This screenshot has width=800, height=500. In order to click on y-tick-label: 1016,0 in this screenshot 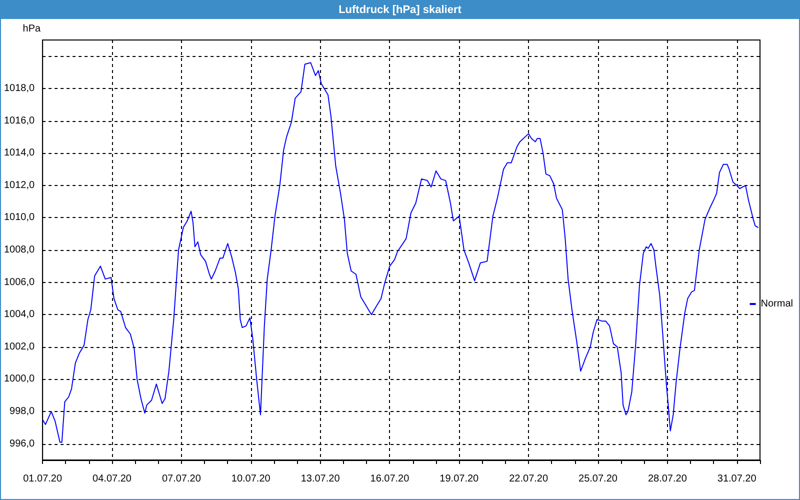, I will do `click(20, 120)`.